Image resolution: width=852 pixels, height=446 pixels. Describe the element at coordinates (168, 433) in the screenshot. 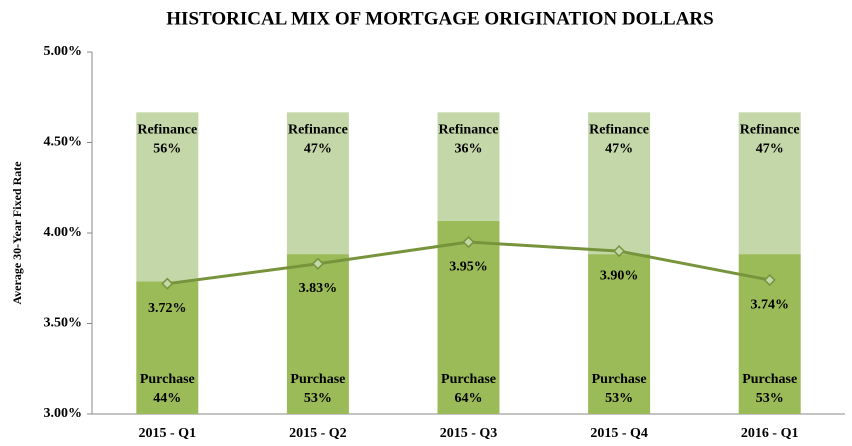

I see `x-tick-label: 2015 - Q1` at that location.